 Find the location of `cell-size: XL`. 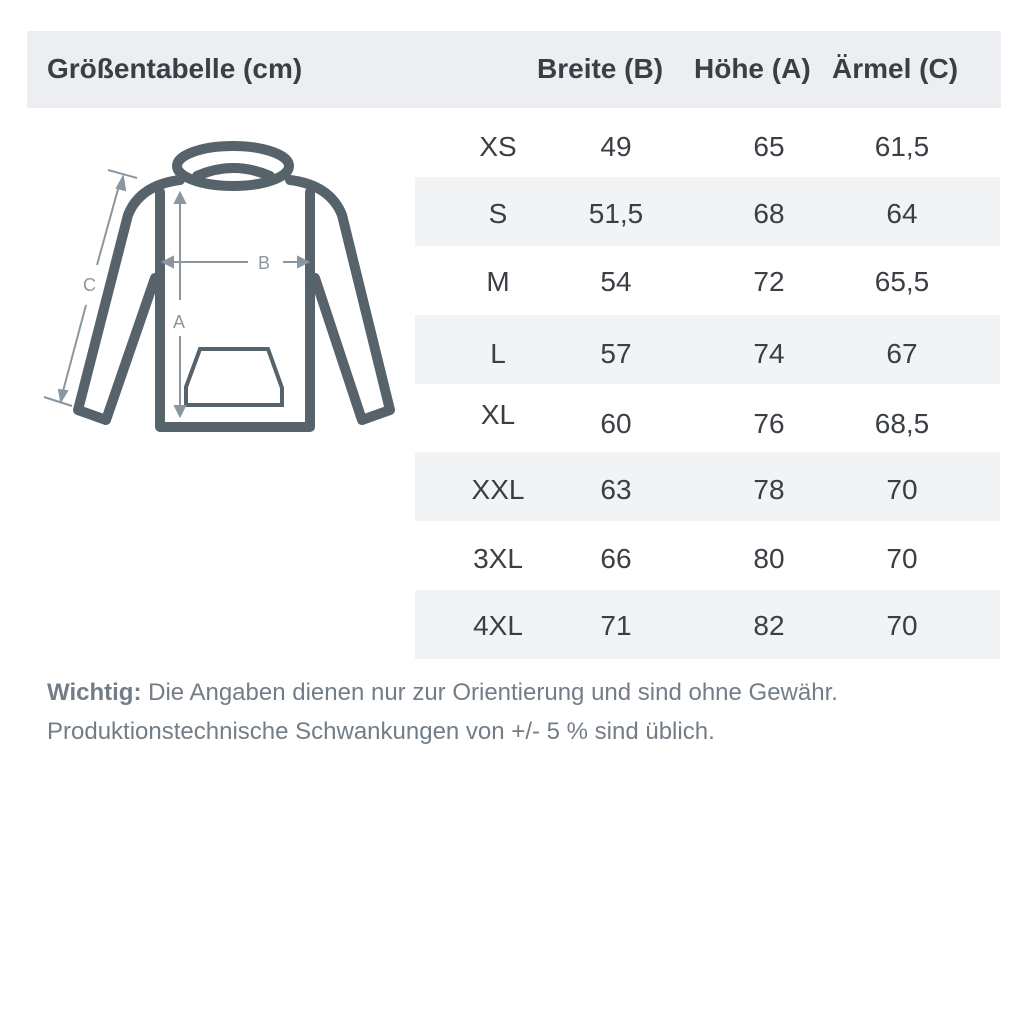

cell-size: XL is located at coordinates (498, 414).